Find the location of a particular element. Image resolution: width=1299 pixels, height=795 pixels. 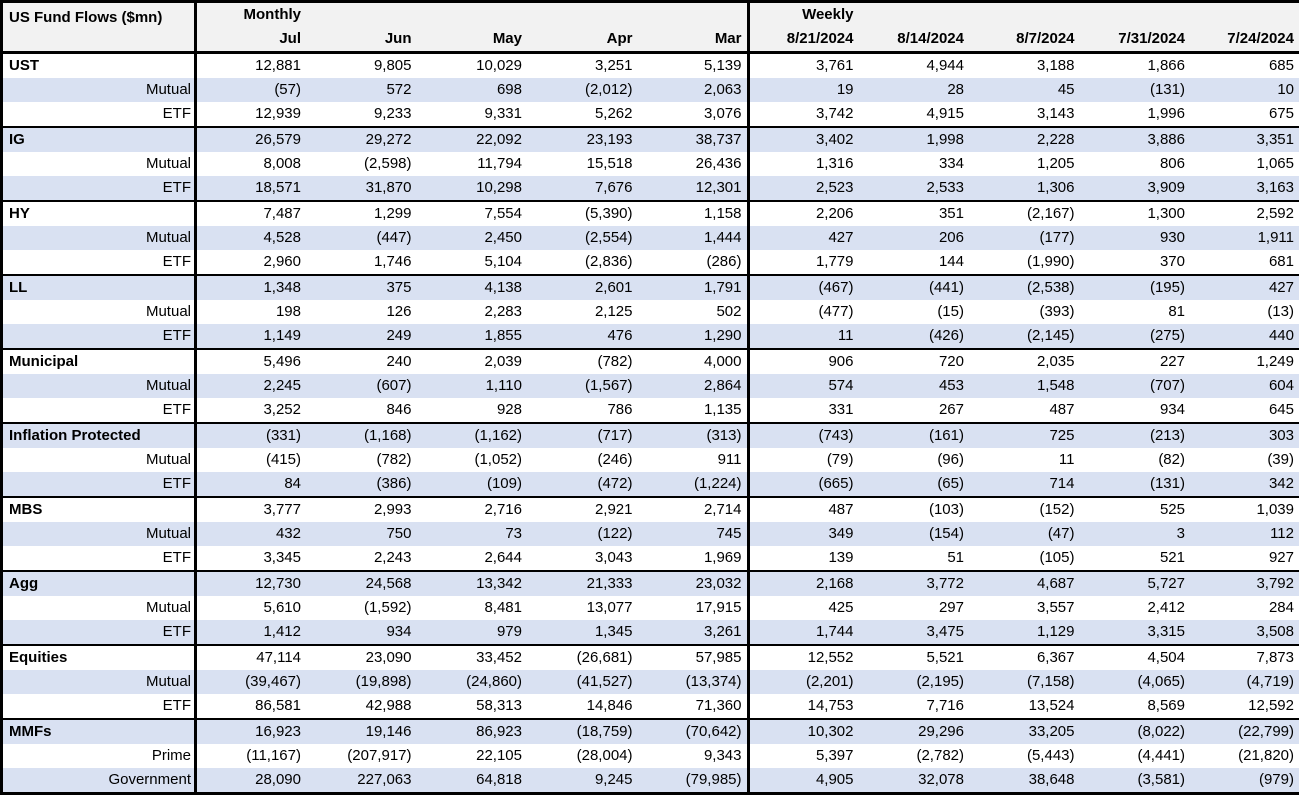

value-cell: 645 is located at coordinates (1244, 410).